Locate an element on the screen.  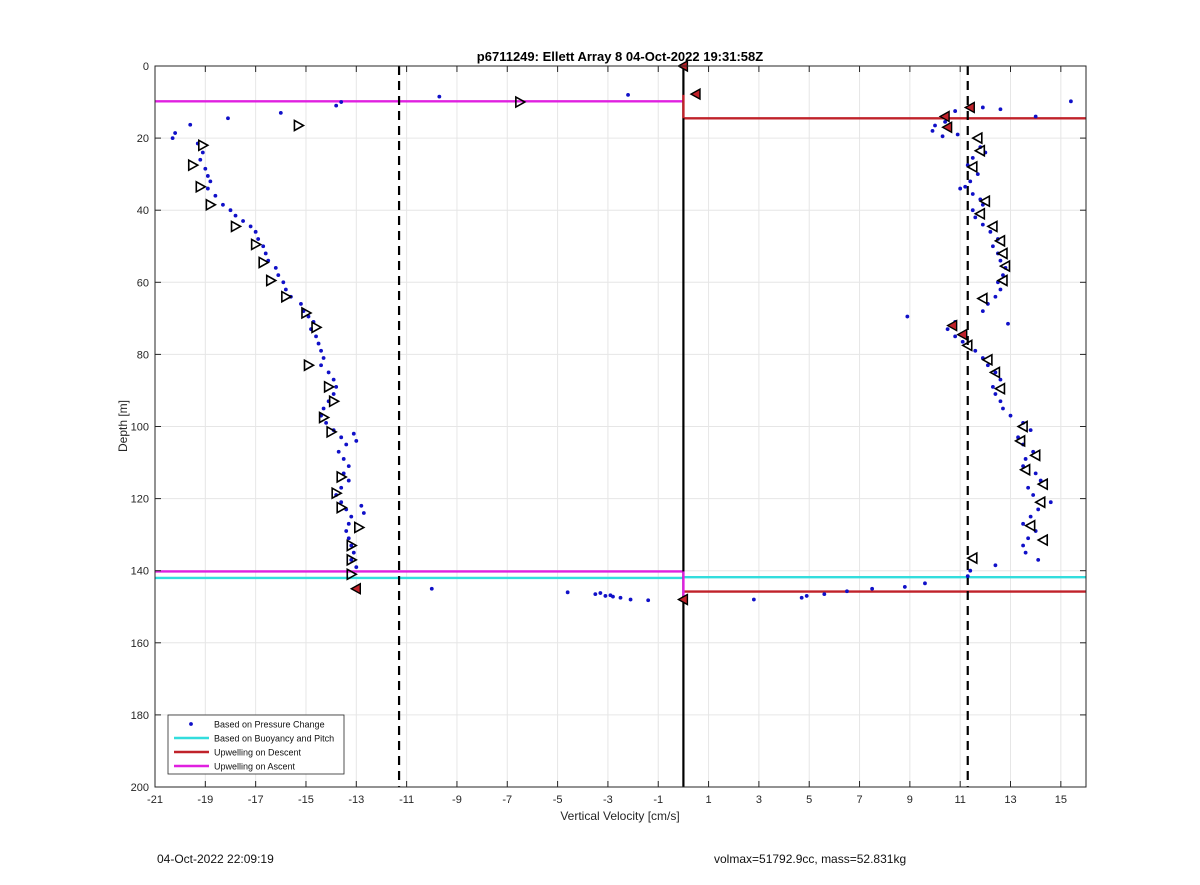
x-tick-label: -17 is located at coordinates (256, 800).